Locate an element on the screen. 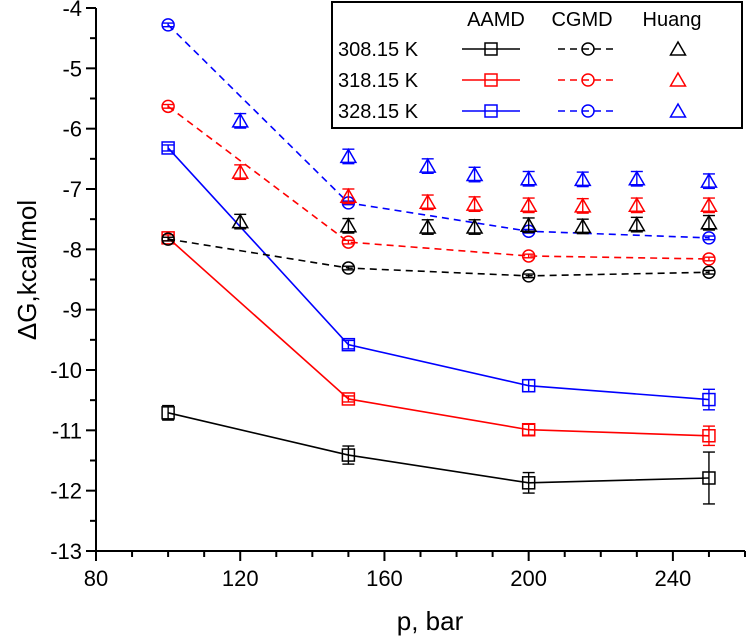  series-huang-32815K is located at coordinates (474, 151).